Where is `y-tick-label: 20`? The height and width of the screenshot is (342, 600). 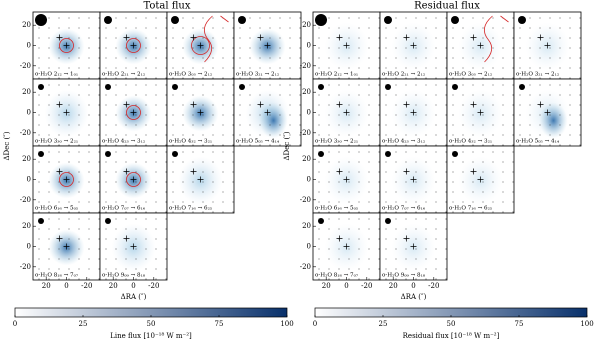
y-tick-label: 20 is located at coordinates (26, 226).